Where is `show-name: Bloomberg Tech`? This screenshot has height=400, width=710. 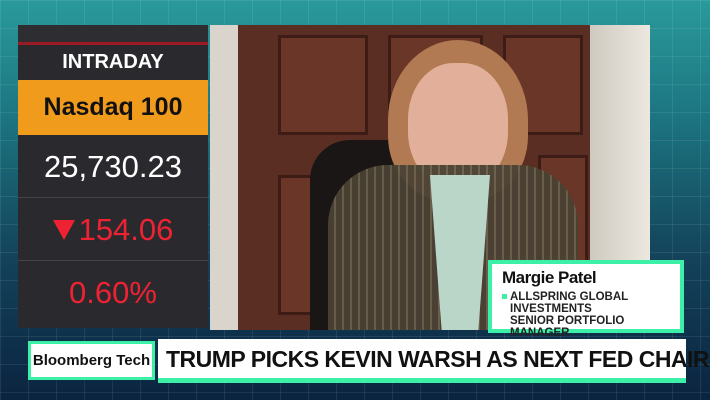 show-name: Bloomberg Tech is located at coordinates (91, 360).